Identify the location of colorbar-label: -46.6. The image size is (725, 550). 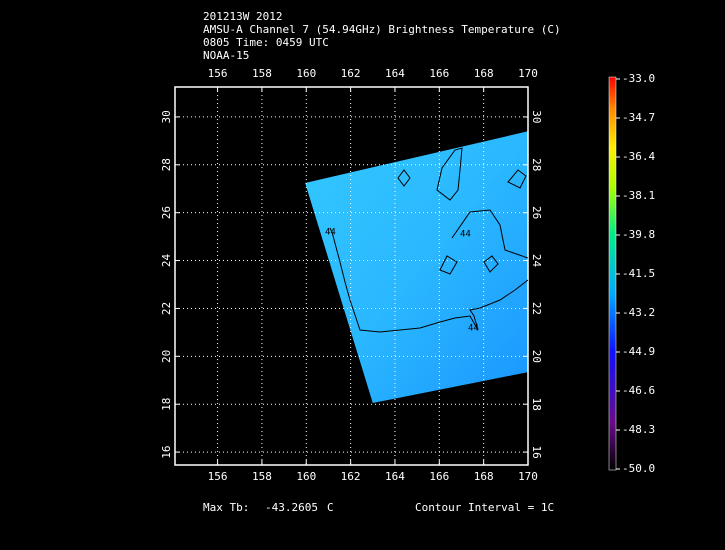
(638, 390).